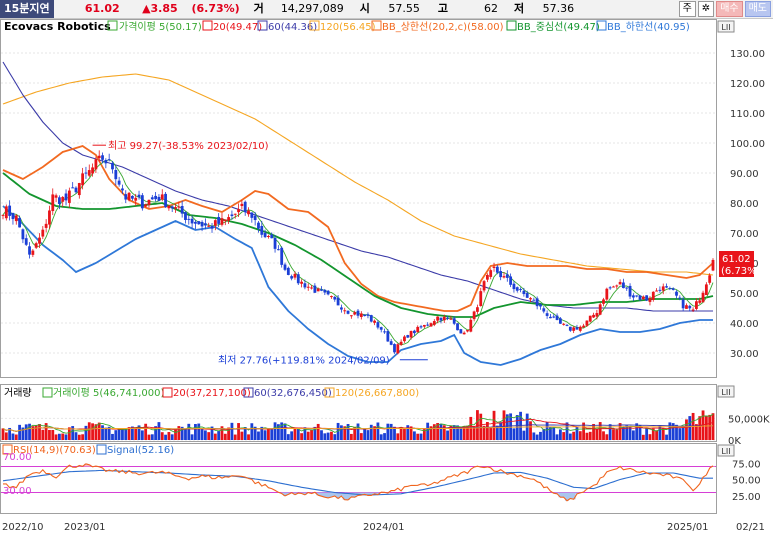 This screenshot has height=534, width=773. I want to click on volume-pane-toggle: LII, so click(726, 391).